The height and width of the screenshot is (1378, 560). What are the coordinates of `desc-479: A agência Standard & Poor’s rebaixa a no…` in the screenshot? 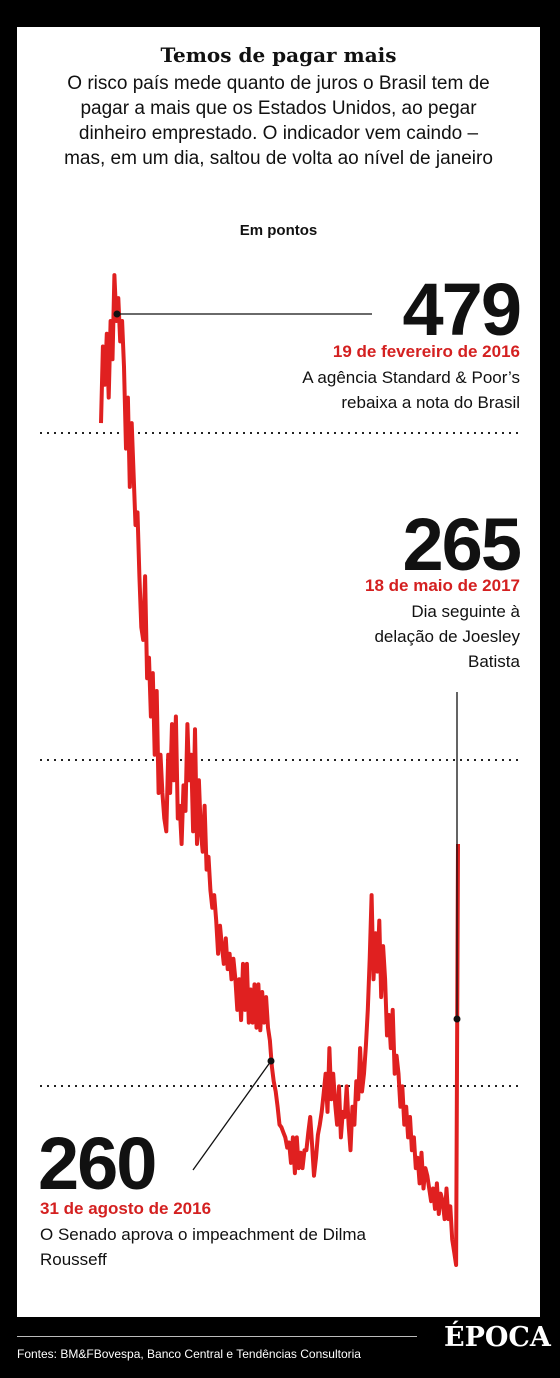 It's located at (411, 390).